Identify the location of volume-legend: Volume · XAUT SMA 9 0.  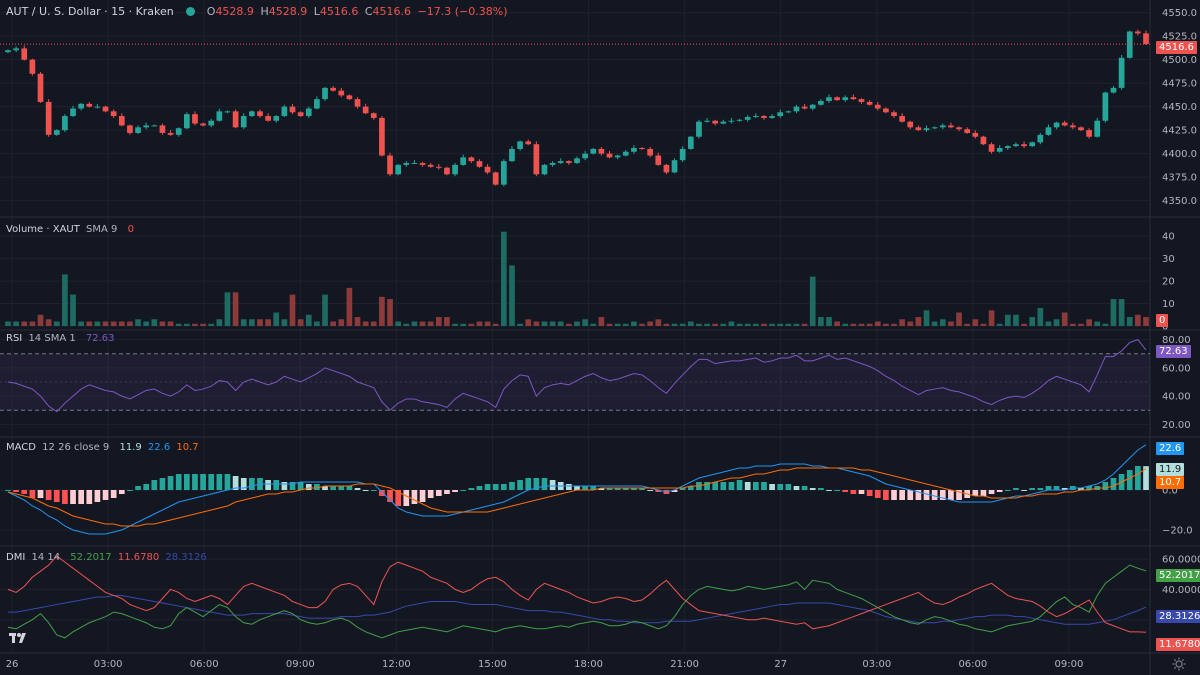
(71, 230).